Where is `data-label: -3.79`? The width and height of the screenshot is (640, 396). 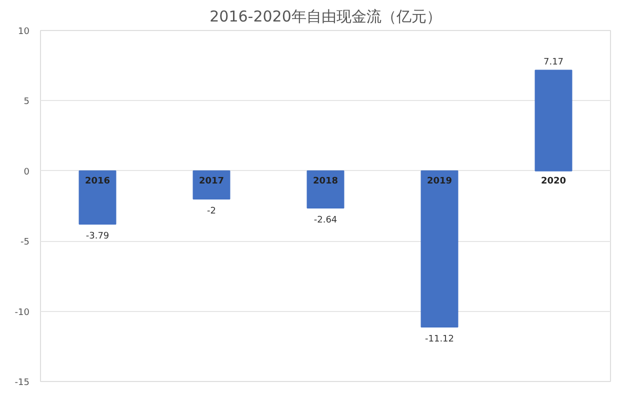
data-label: -3.79 is located at coordinates (98, 237).